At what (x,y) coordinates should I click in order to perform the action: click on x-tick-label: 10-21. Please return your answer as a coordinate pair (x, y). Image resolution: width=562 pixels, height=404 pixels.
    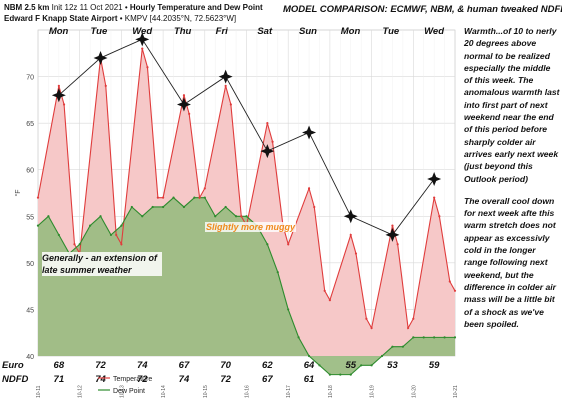
    Looking at the image, I should click on (456, 391).